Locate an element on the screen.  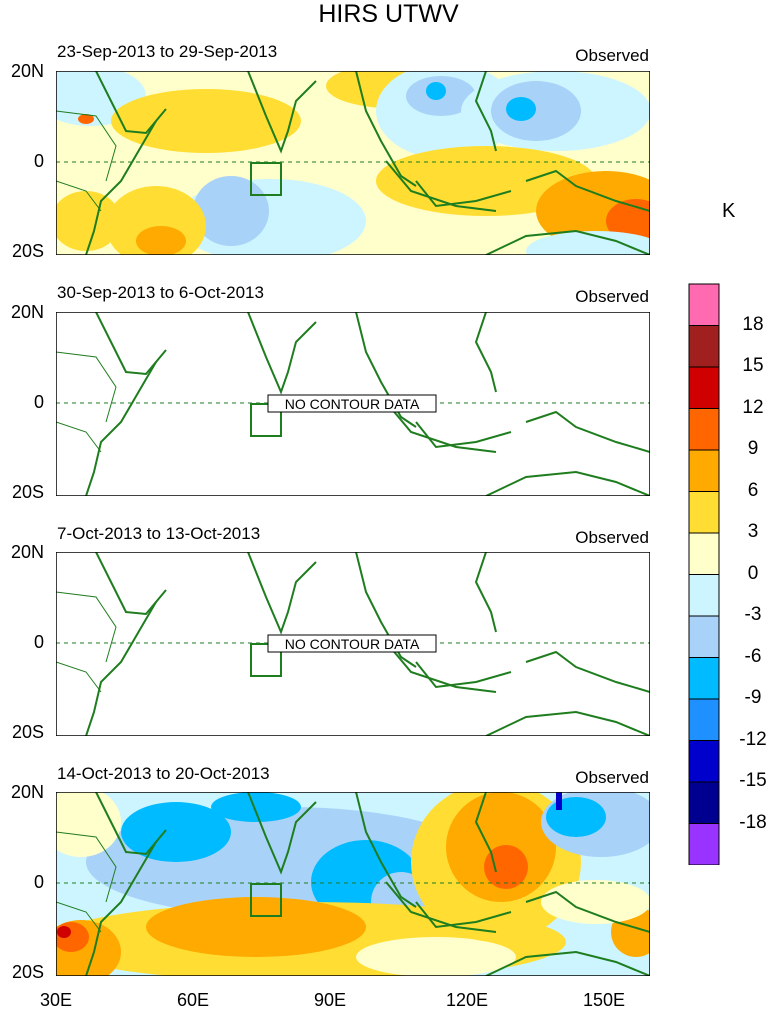
panel-2-lat-20s: 20S is located at coordinates (27, 492).